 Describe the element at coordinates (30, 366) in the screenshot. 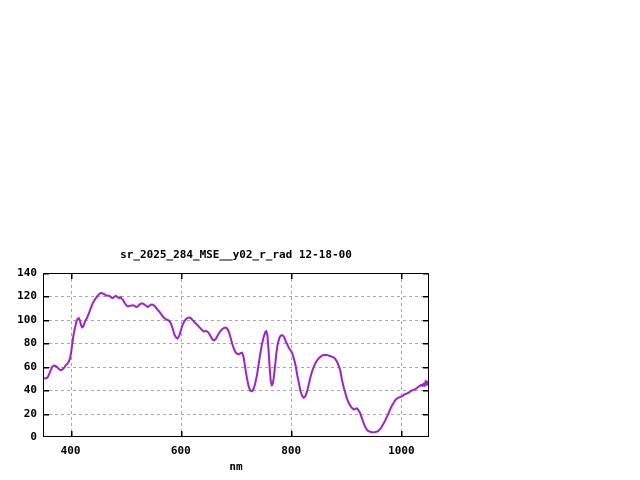

I see `y-tick-label: 60` at that location.